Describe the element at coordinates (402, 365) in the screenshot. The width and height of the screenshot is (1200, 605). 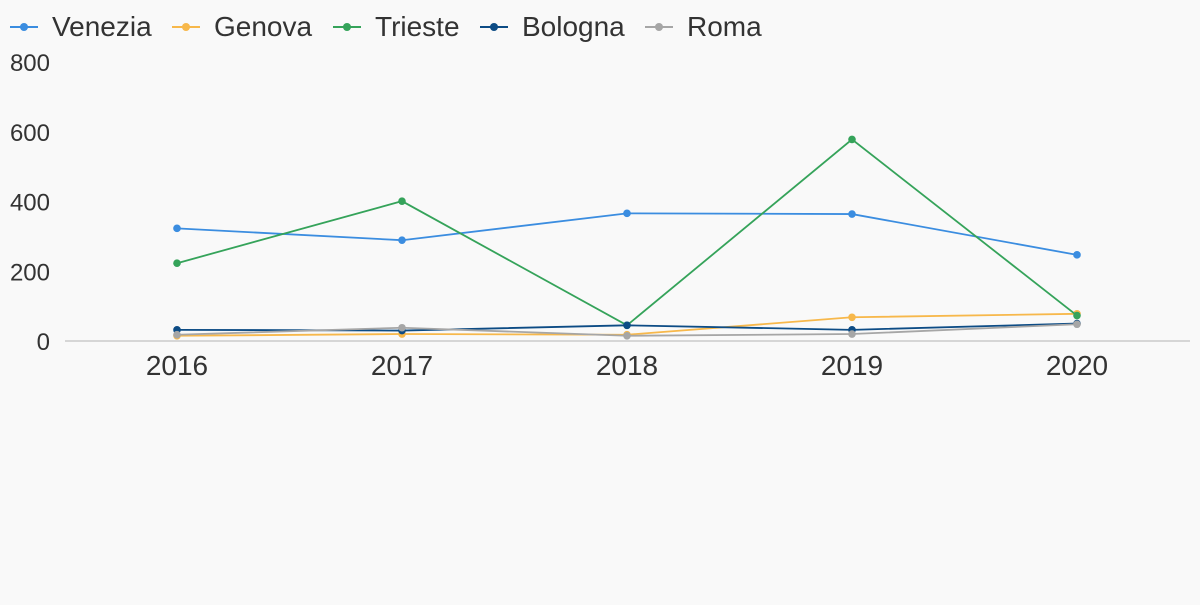
I see `x-tick-label: 2017` at that location.